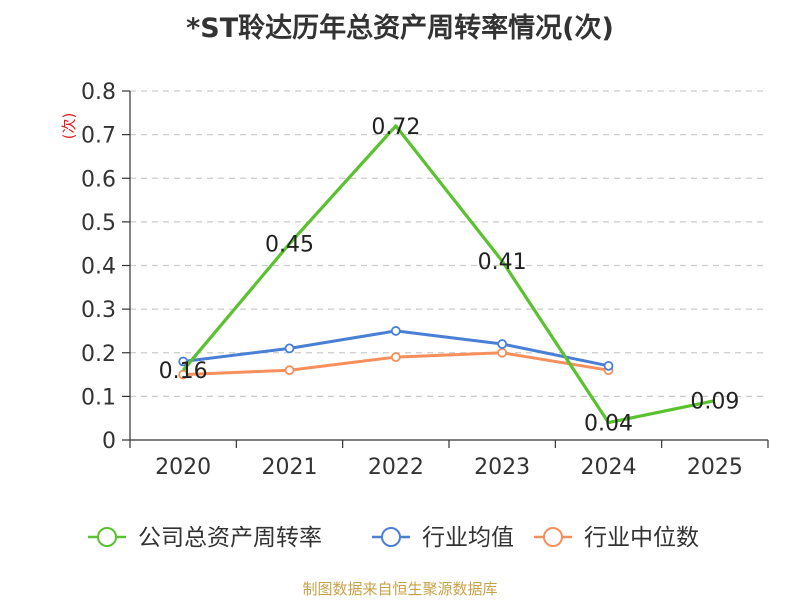 This screenshot has width=800, height=600. I want to click on data-label: 0.72, so click(395, 127).